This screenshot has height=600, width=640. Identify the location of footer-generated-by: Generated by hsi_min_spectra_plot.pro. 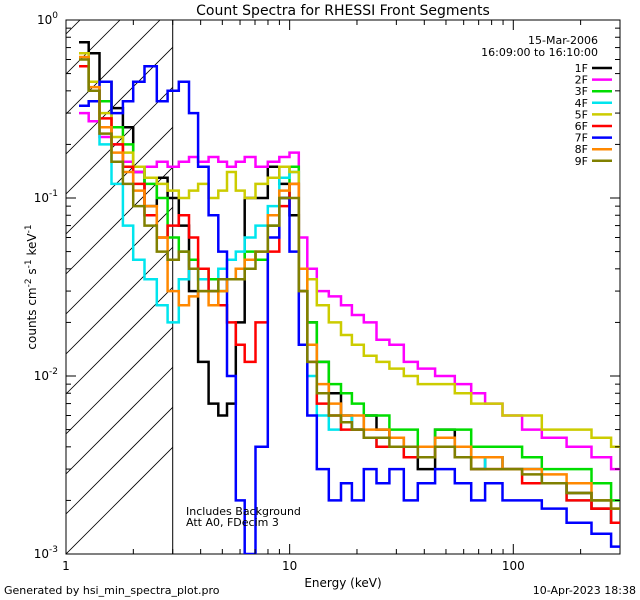
(112, 590).